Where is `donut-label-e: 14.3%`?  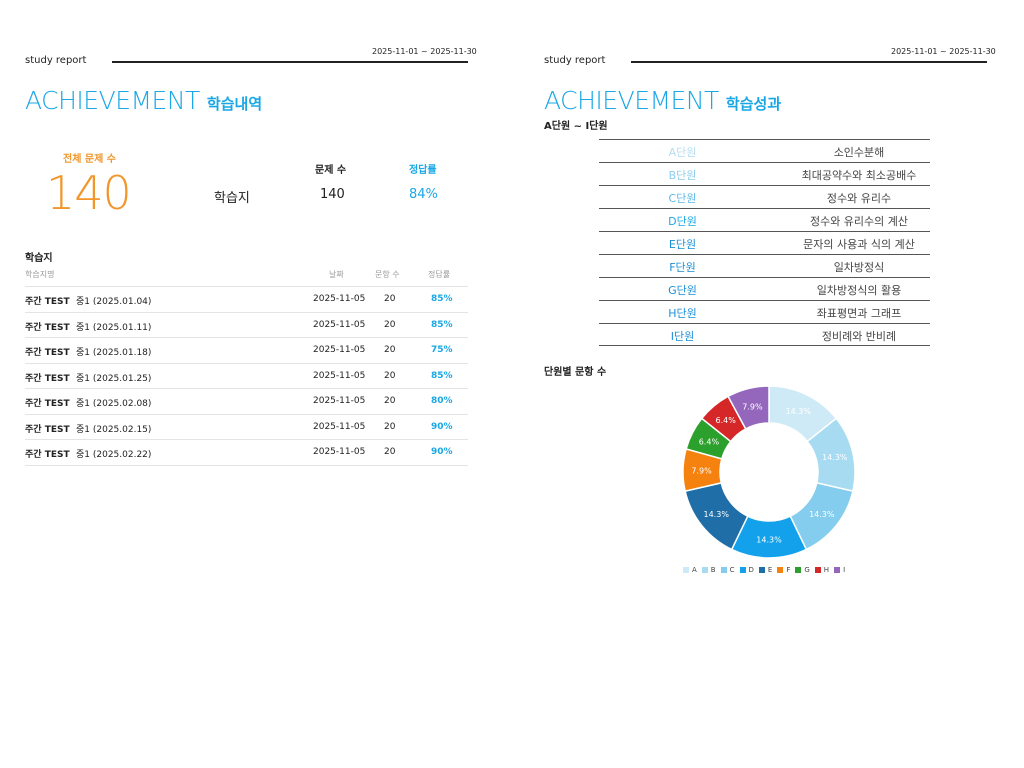
donut-label-e: 14.3% is located at coordinates (717, 514).